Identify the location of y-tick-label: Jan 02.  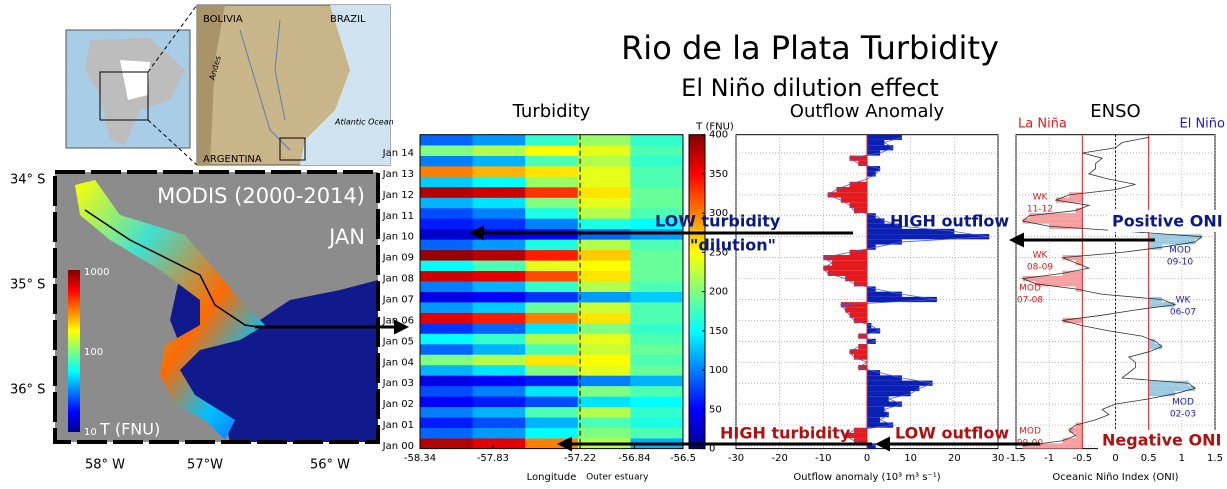
(398, 404).